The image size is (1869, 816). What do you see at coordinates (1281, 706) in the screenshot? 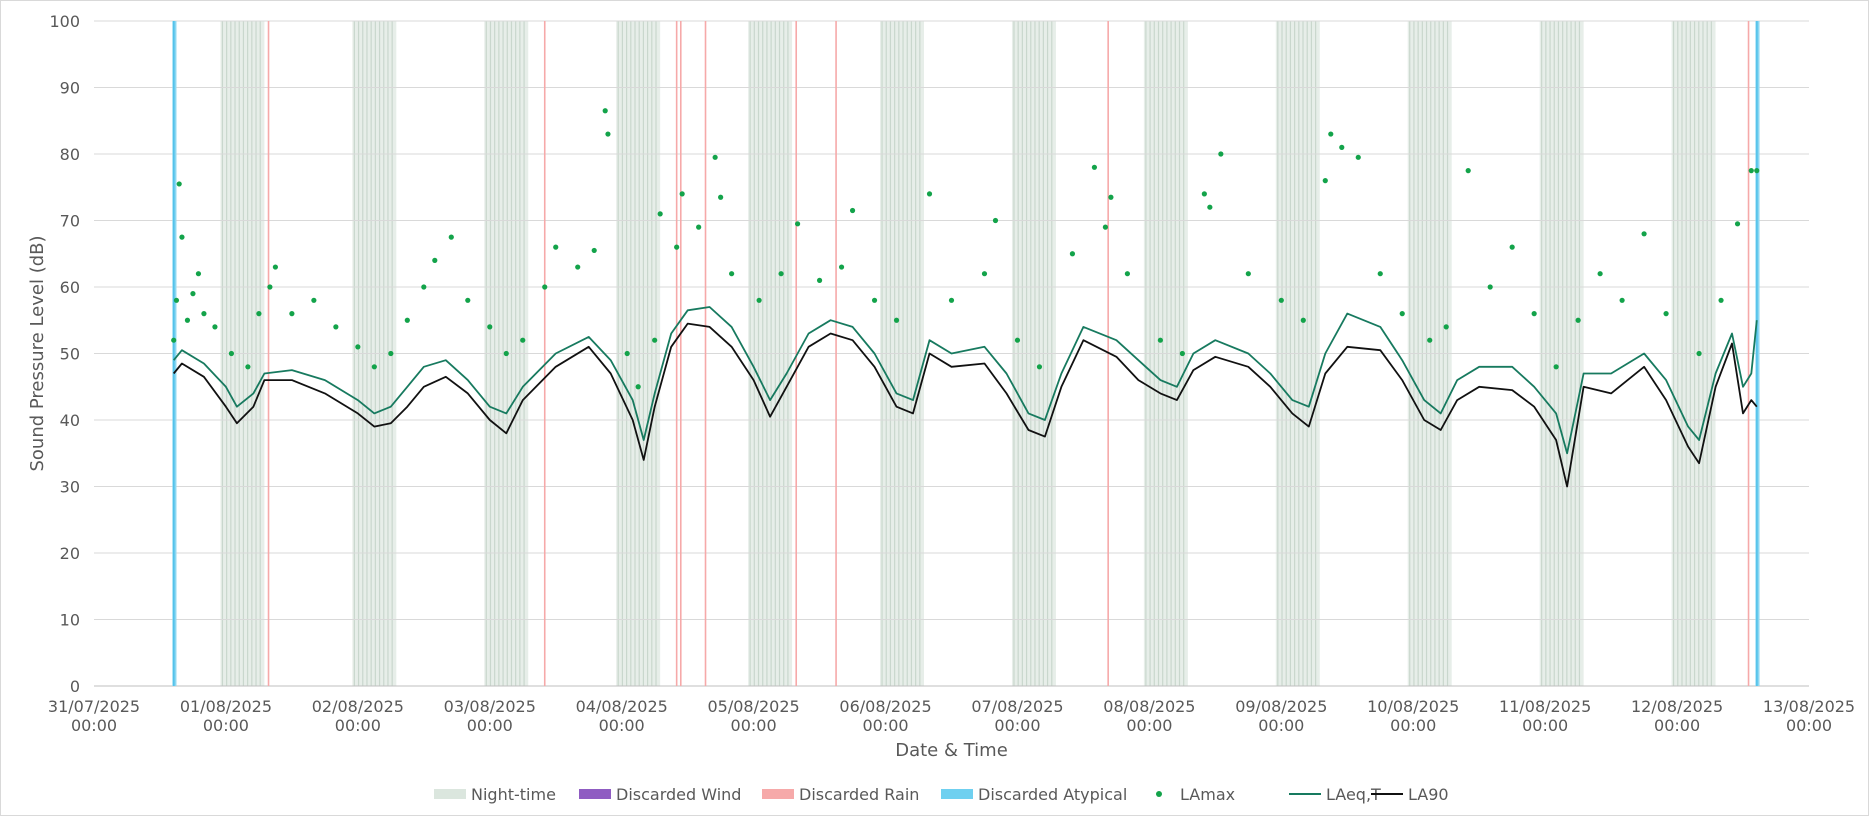
I see `x-tick-date: 09/08/2025` at bounding box center [1281, 706].